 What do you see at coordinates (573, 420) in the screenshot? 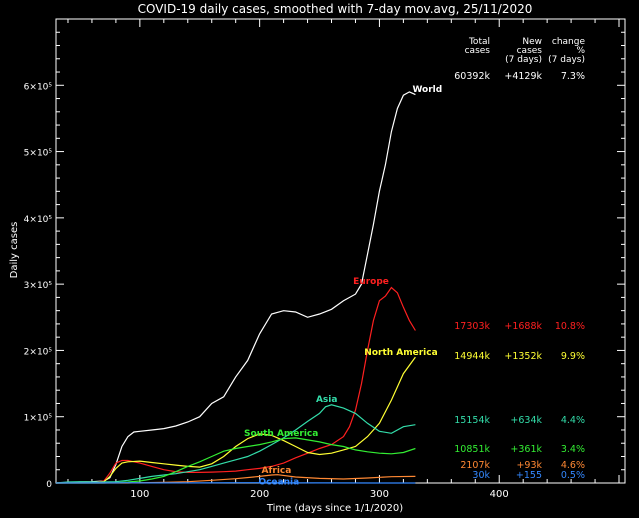
I see `table-cell-asia-change: 4.4%` at bounding box center [573, 420].